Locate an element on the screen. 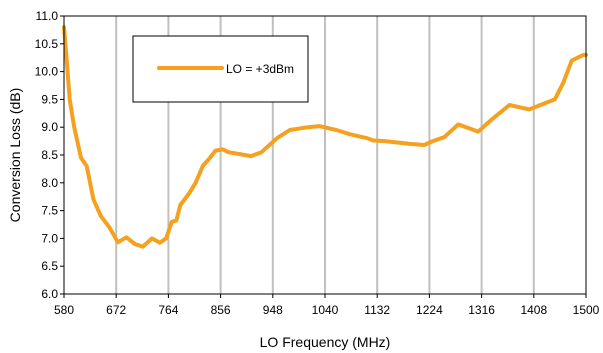  legend: LO = +3dBm is located at coordinates (220, 69).